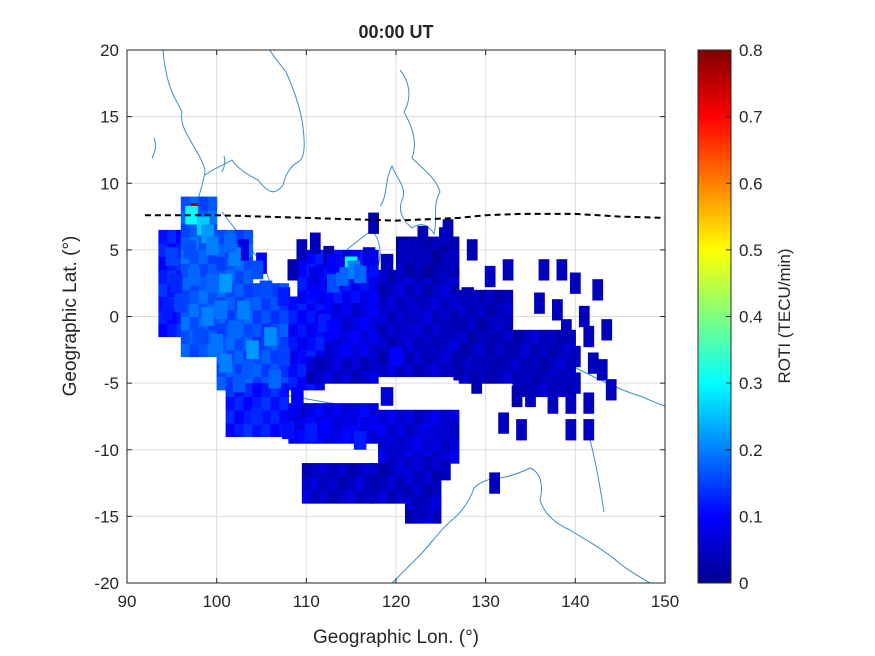 The width and height of the screenshot is (875, 656). What do you see at coordinates (744, 317) in the screenshot?
I see `colorbar-ticks: 0 0.1 0.2 0.3 0.4 0.5 0.6 0.7 0.8` at bounding box center [744, 317].